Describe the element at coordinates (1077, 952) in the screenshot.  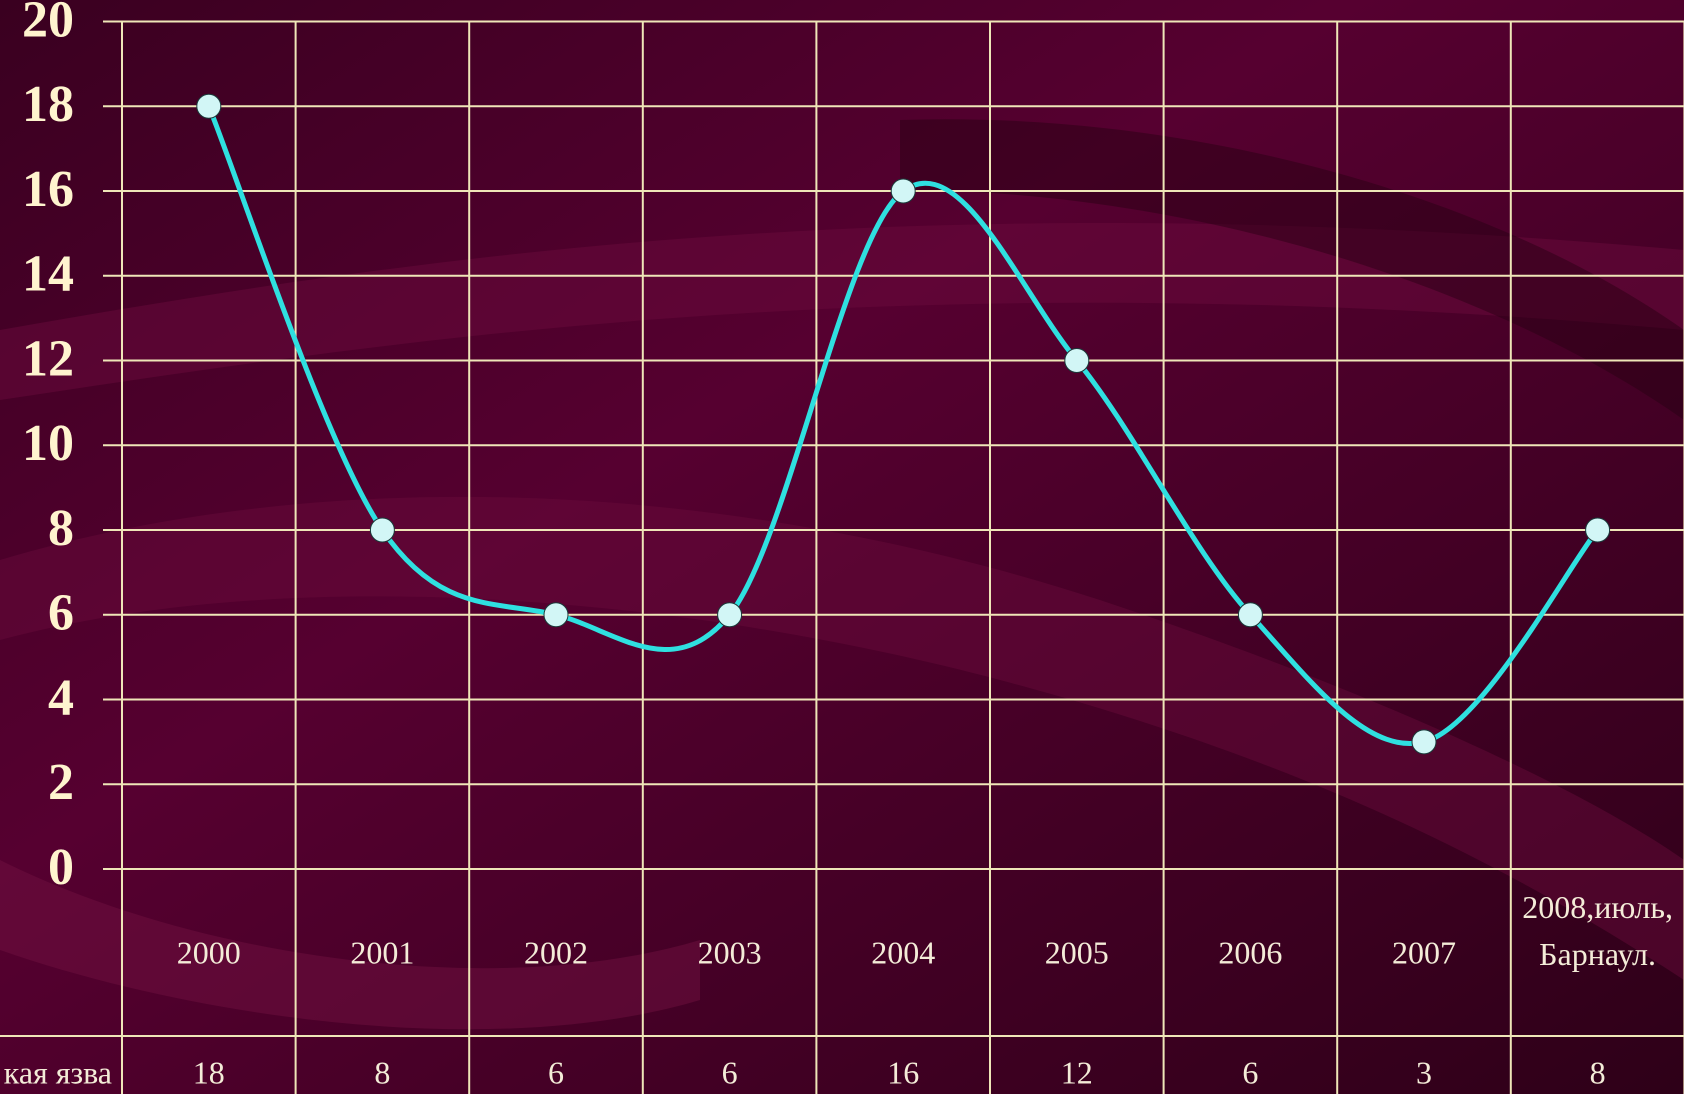
I see `x-tick-label: 2005` at that location.